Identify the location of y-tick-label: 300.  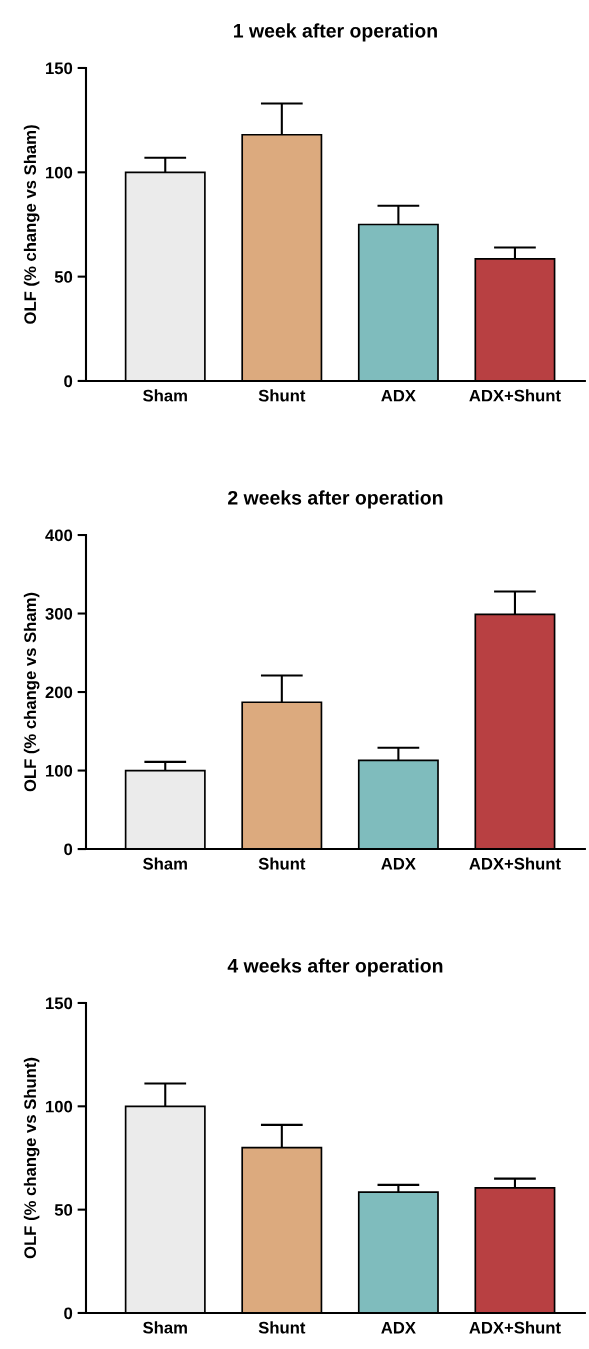
(59, 613).